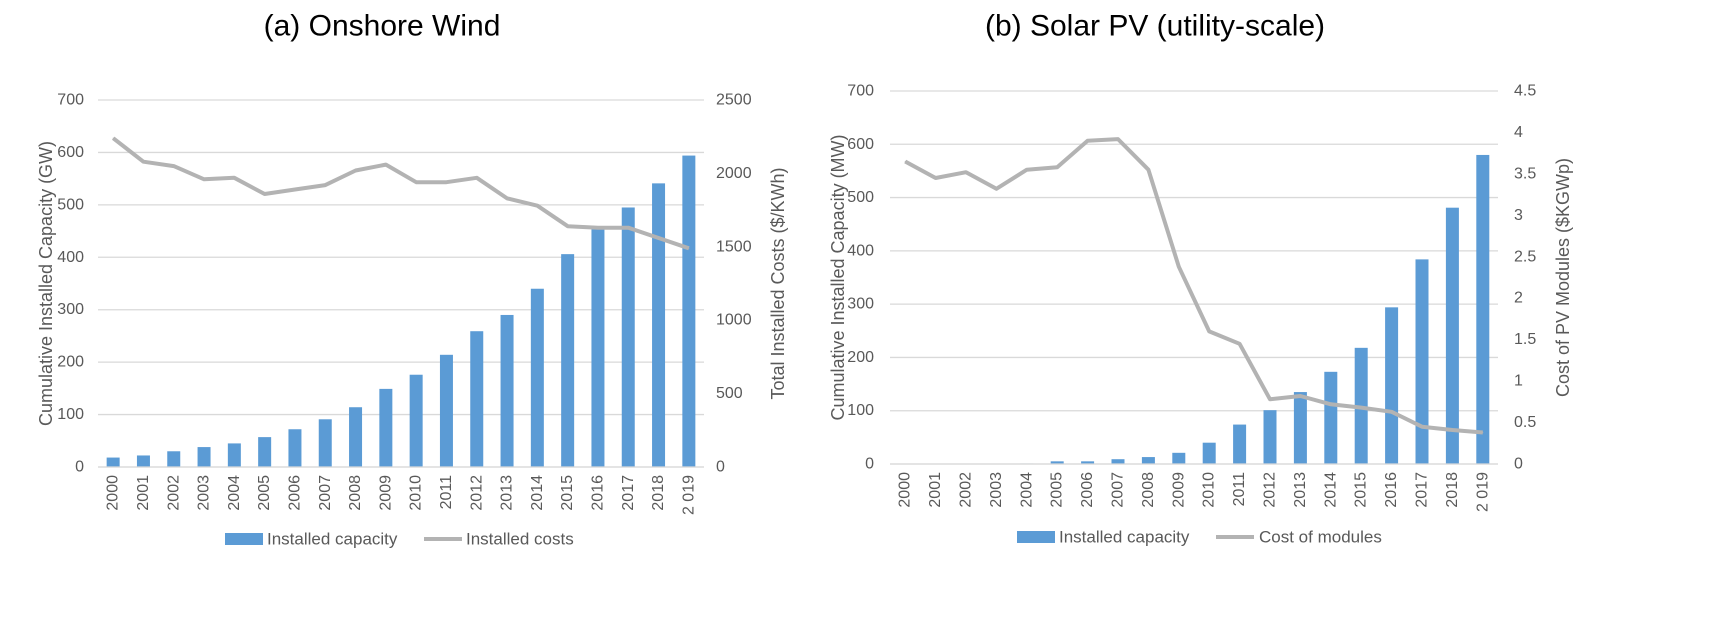 This screenshot has height=626, width=1725. I want to click on chart-1-right-tick-label: 0, so click(720, 467).